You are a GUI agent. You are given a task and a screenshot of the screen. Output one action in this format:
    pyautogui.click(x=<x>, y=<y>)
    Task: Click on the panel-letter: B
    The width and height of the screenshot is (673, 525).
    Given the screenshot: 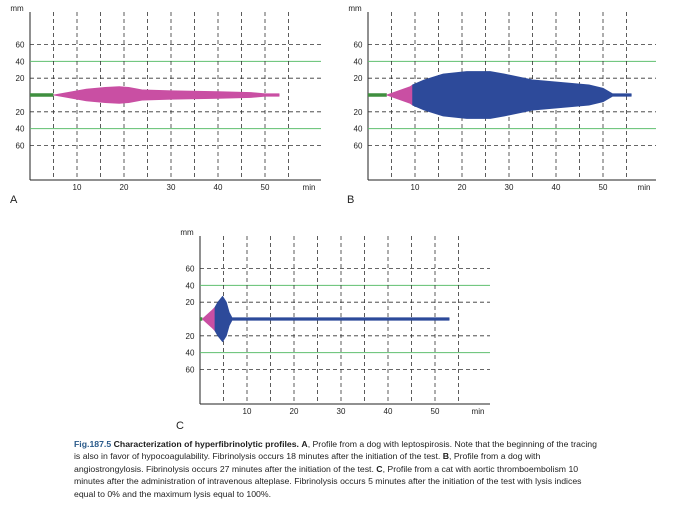 What is the action you would take?
    pyautogui.click(x=350, y=200)
    